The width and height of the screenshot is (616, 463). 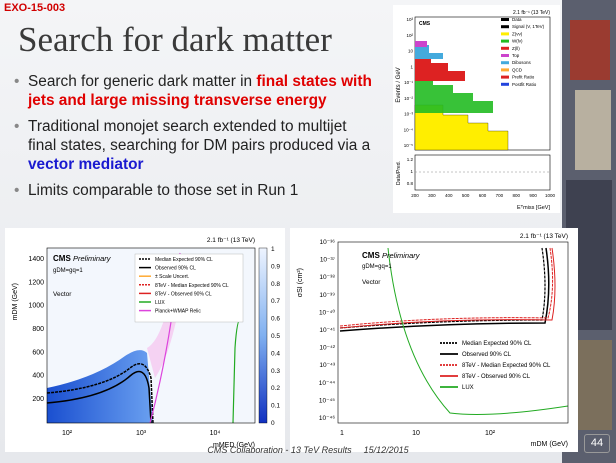 What do you see at coordinates (234, 445) in the screenshot?
I see `x-axis-label: mMED (GeV)` at bounding box center [234, 445].